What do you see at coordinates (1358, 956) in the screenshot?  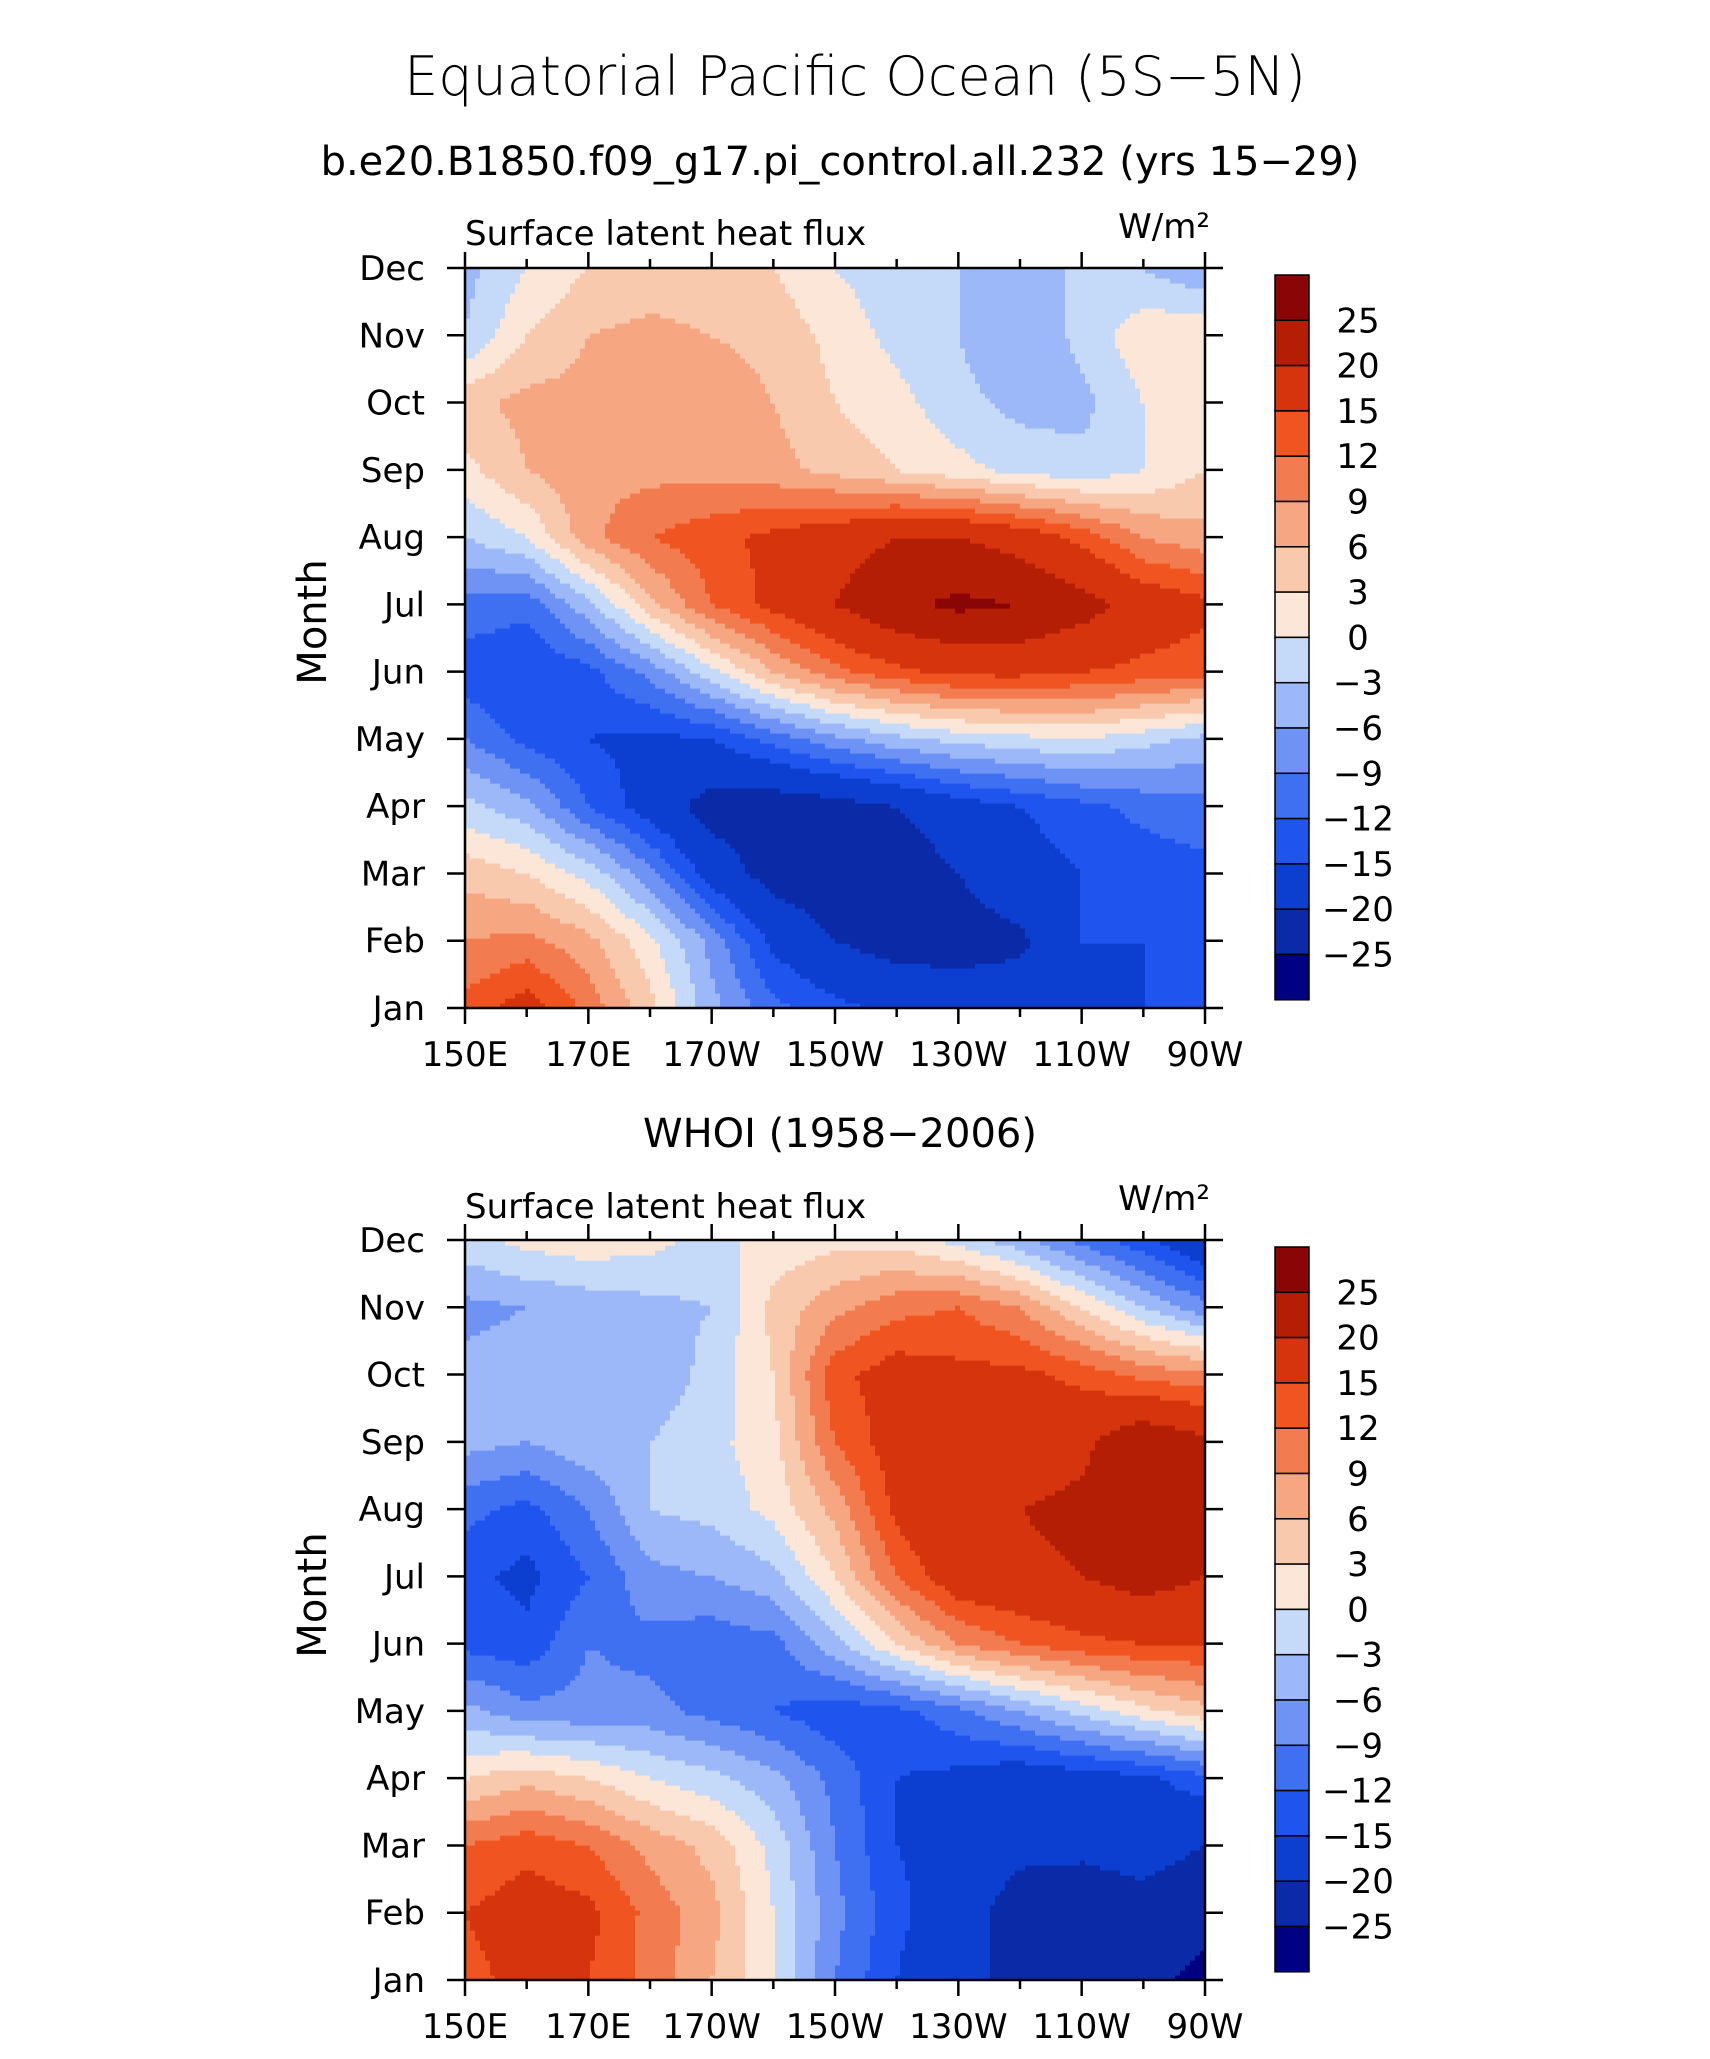 I see `colorbar-label: −25` at bounding box center [1358, 956].